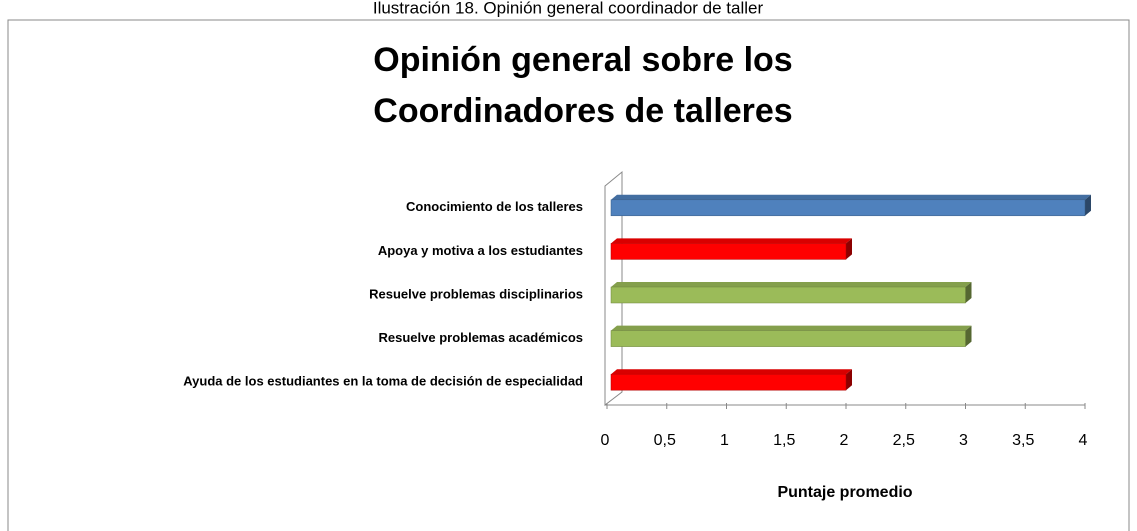 Image resolution: width=1137 pixels, height=531 pixels. What do you see at coordinates (476, 293) in the screenshot?
I see `y-tick-label: Resuelve problemas disciplinarios` at bounding box center [476, 293].